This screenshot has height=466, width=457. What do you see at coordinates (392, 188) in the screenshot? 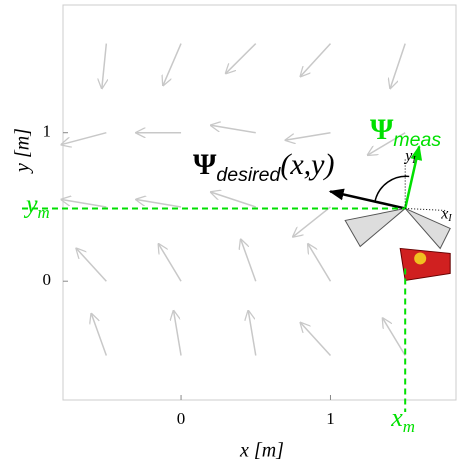
I see `angle-arc` at bounding box center [392, 188].